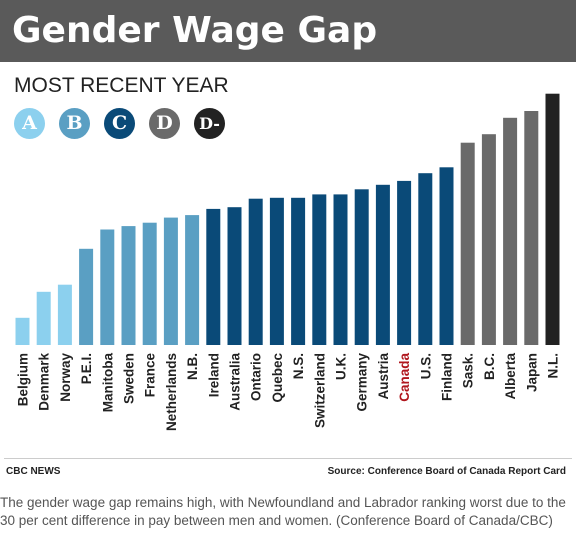 The height and width of the screenshot is (555, 576). Describe the element at coordinates (213, 276) in the screenshot. I see `bar-ireland` at that location.